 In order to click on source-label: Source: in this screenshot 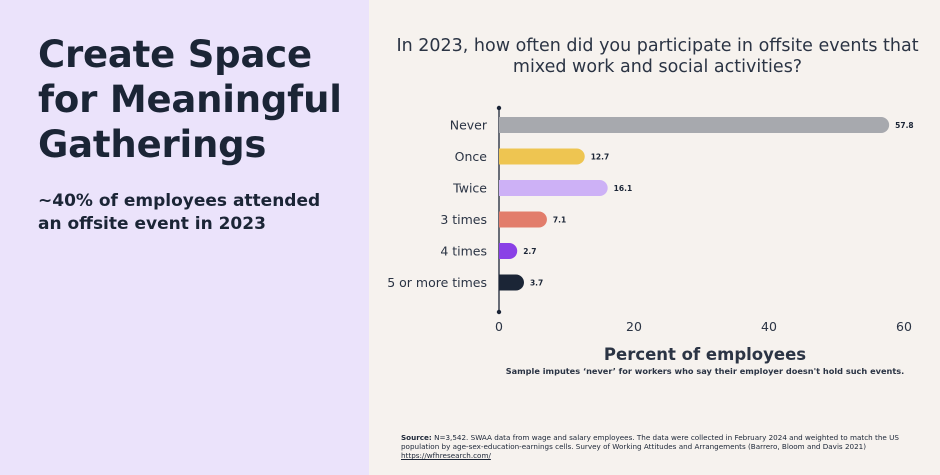, I will do `click(416, 437)`.